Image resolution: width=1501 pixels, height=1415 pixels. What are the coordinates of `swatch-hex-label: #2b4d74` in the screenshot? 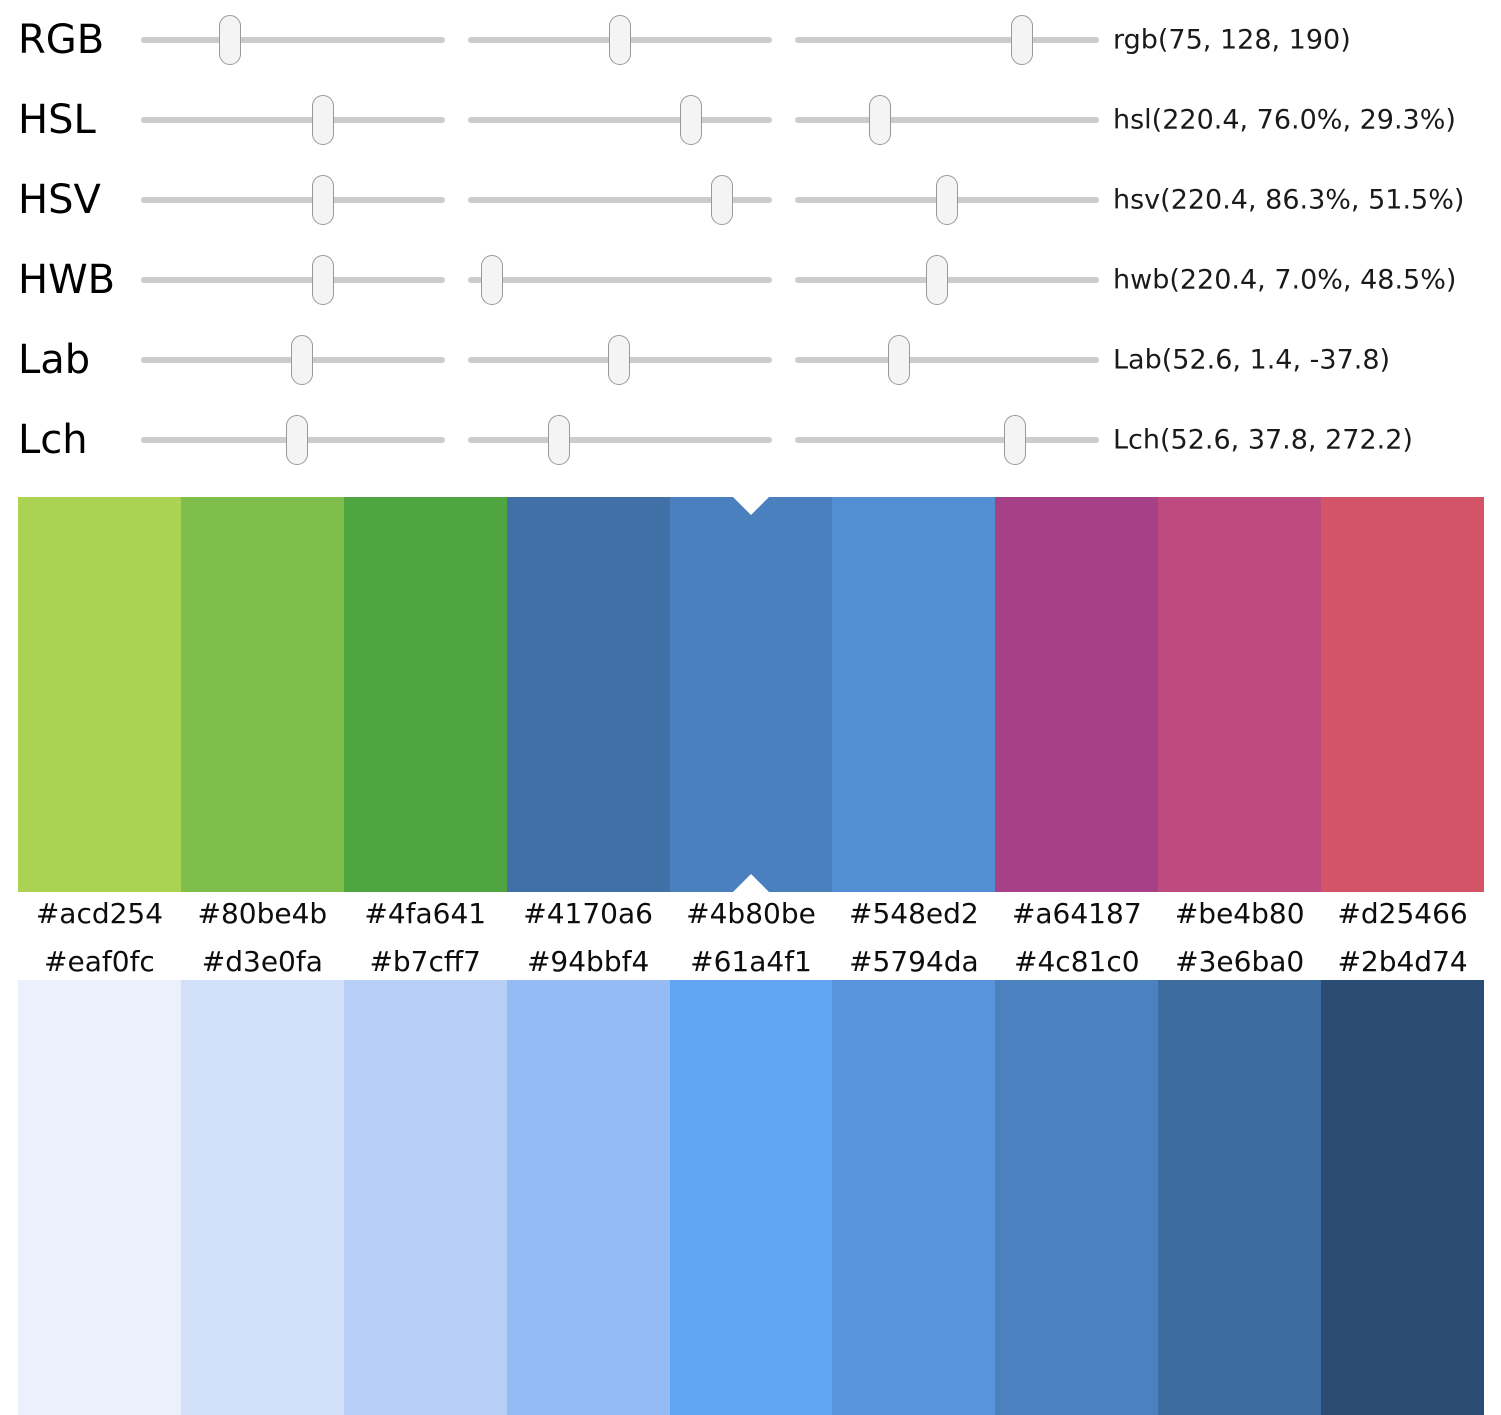 It's located at (1402, 961).